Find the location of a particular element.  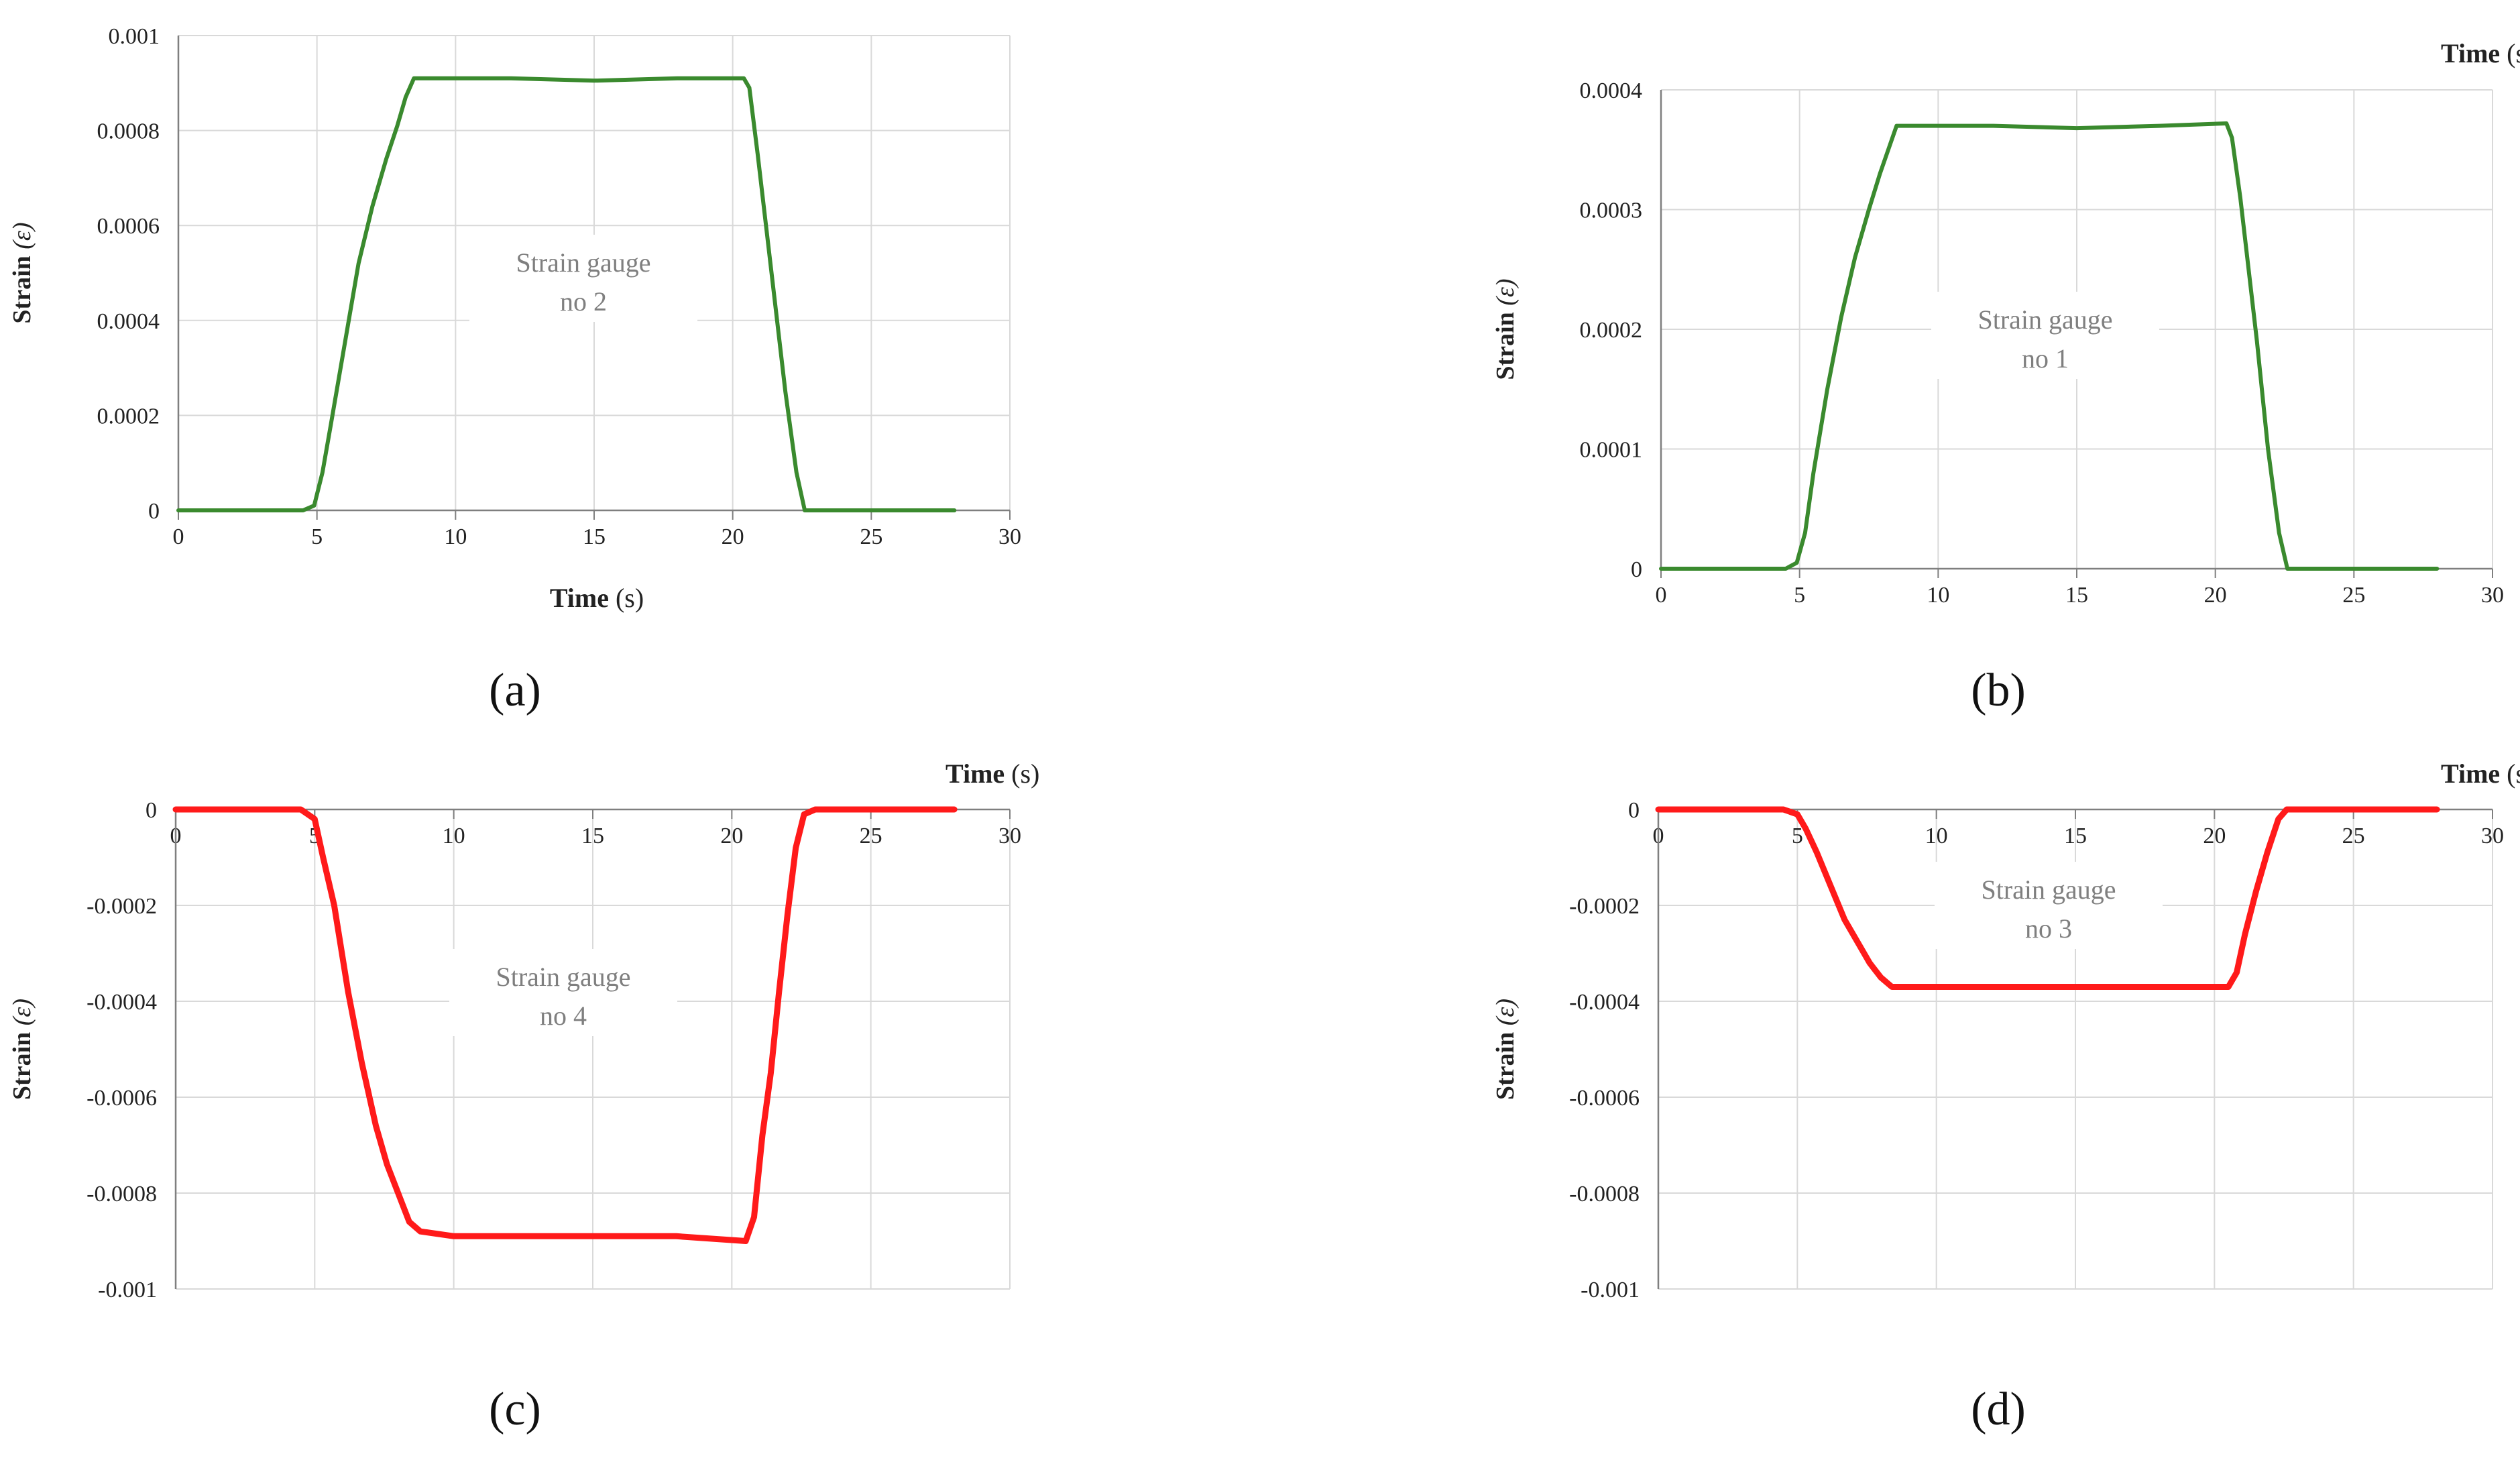

caption-c: (c) is located at coordinates (515, 1409).